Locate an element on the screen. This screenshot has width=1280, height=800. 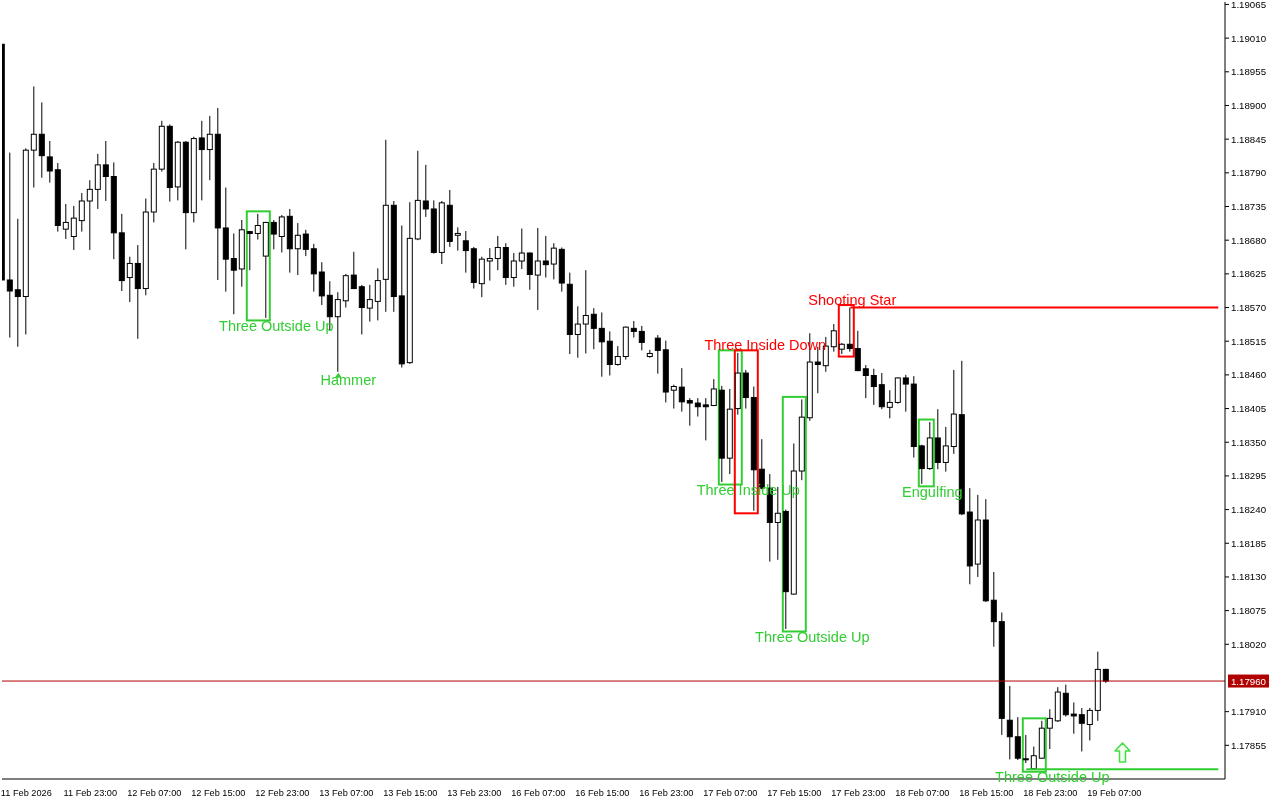
y-tick-label: 1.17910 is located at coordinates (1249, 712).